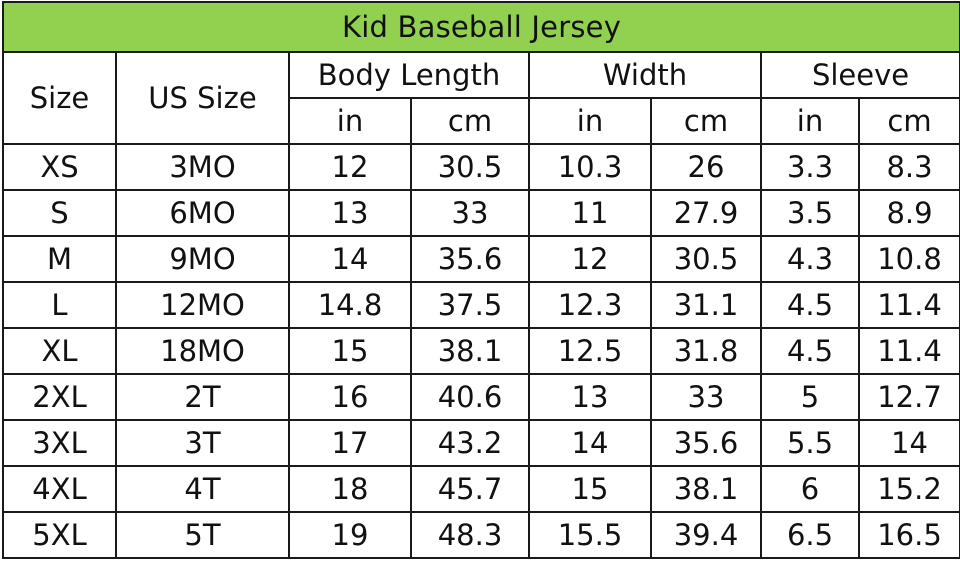  Describe the element at coordinates (202, 351) in the screenshot. I see `cell-us-size: 18MO` at that location.